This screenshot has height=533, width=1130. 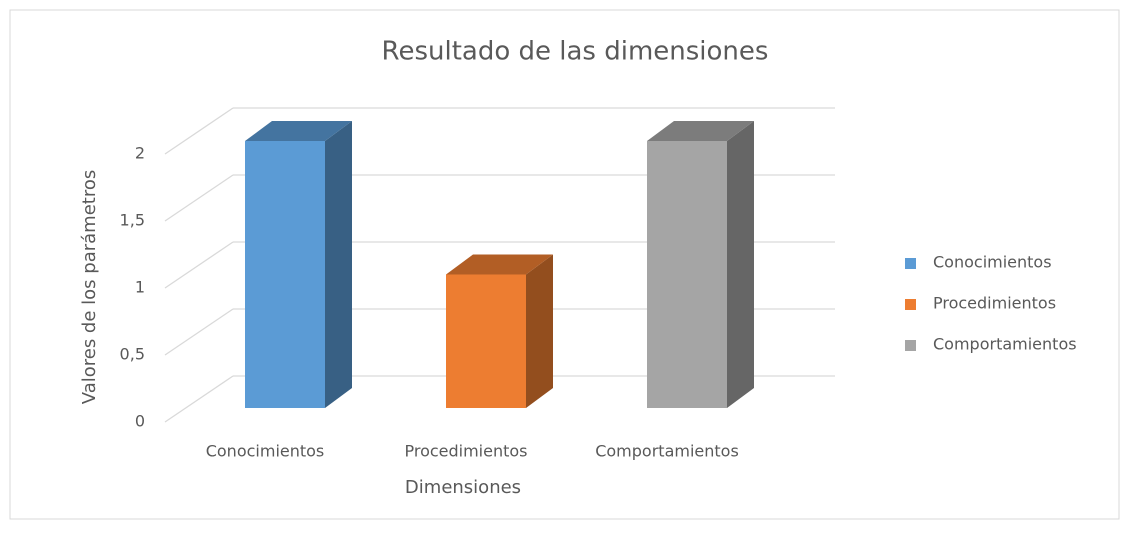 I want to click on x-tick-label: Comportamientos, so click(x=667, y=451).